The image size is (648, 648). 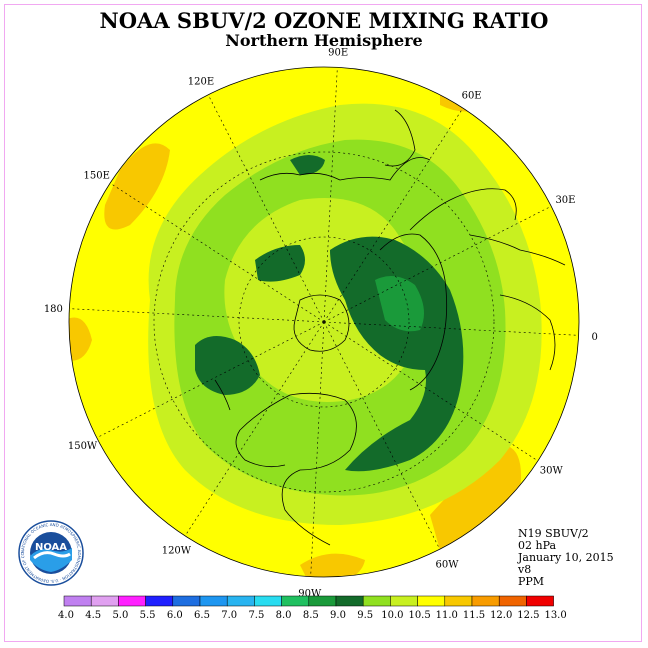 What do you see at coordinates (311, 615) in the screenshot?
I see `colorbar-label: 8.5` at bounding box center [311, 615].